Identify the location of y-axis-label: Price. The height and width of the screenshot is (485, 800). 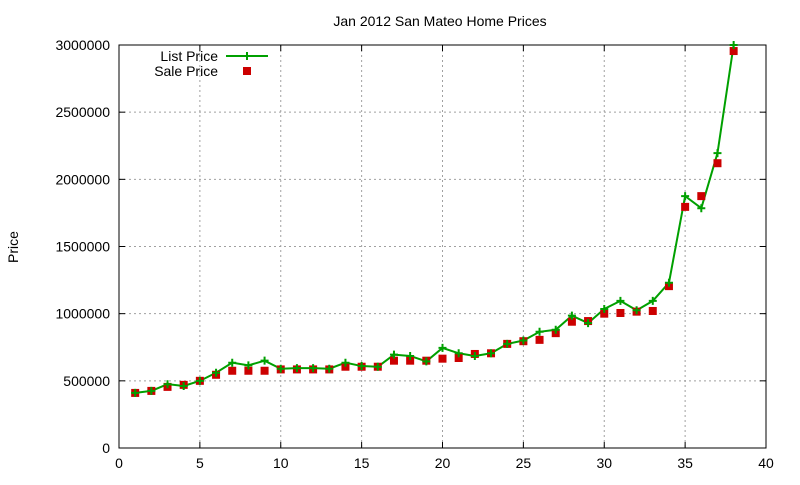
(13, 247).